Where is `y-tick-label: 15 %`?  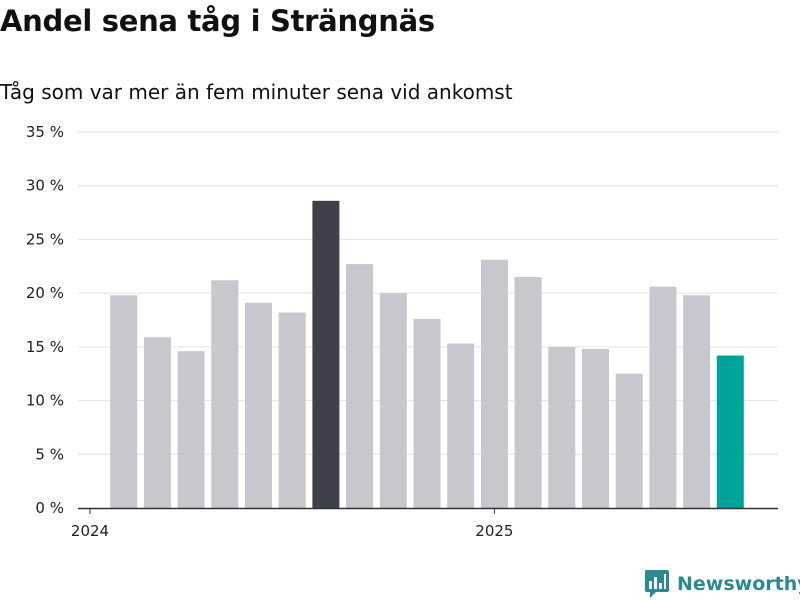
y-tick-label: 15 % is located at coordinates (45, 347).